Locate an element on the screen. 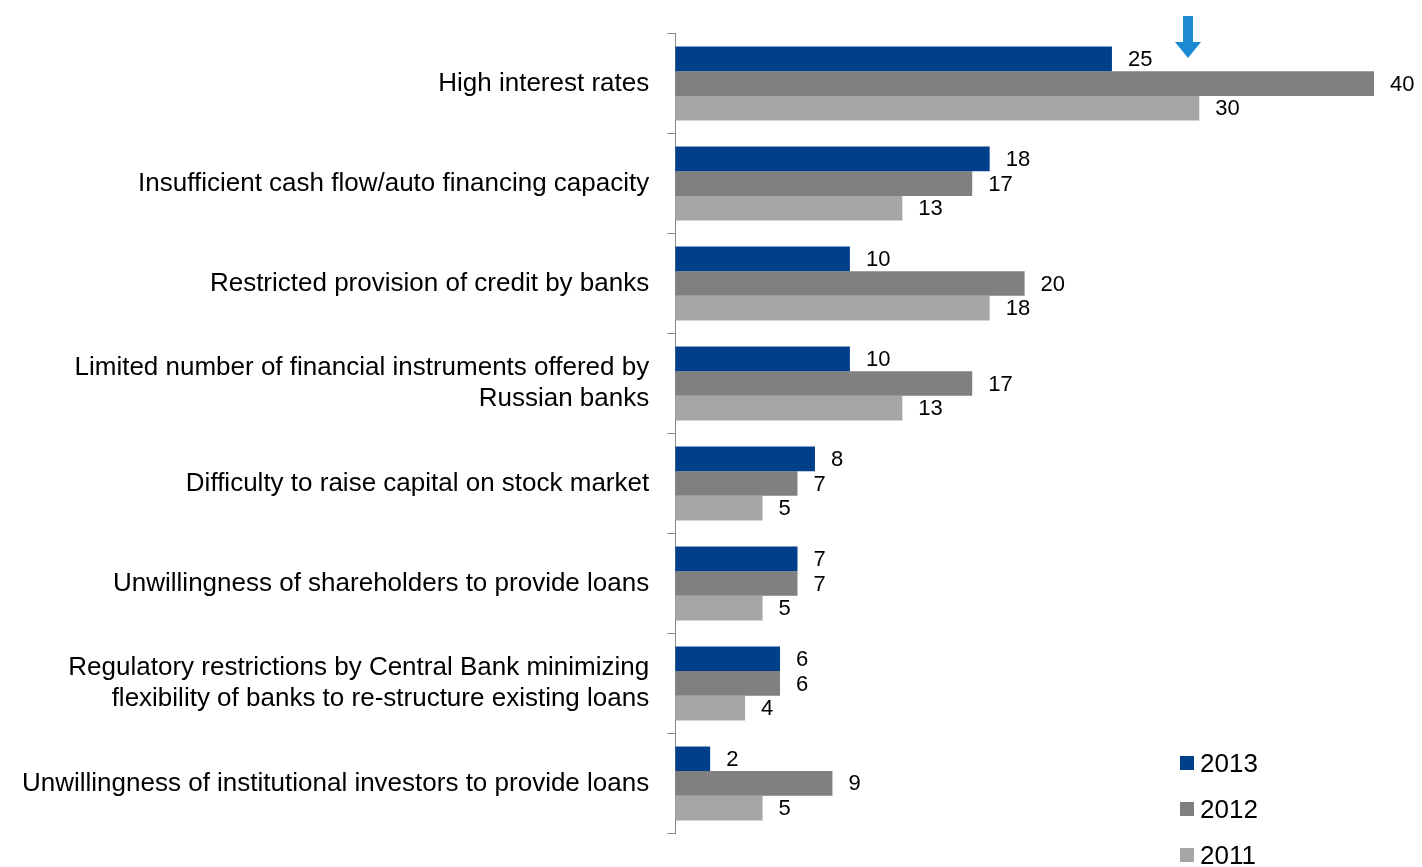  data-label: 40 is located at coordinates (1402, 83).